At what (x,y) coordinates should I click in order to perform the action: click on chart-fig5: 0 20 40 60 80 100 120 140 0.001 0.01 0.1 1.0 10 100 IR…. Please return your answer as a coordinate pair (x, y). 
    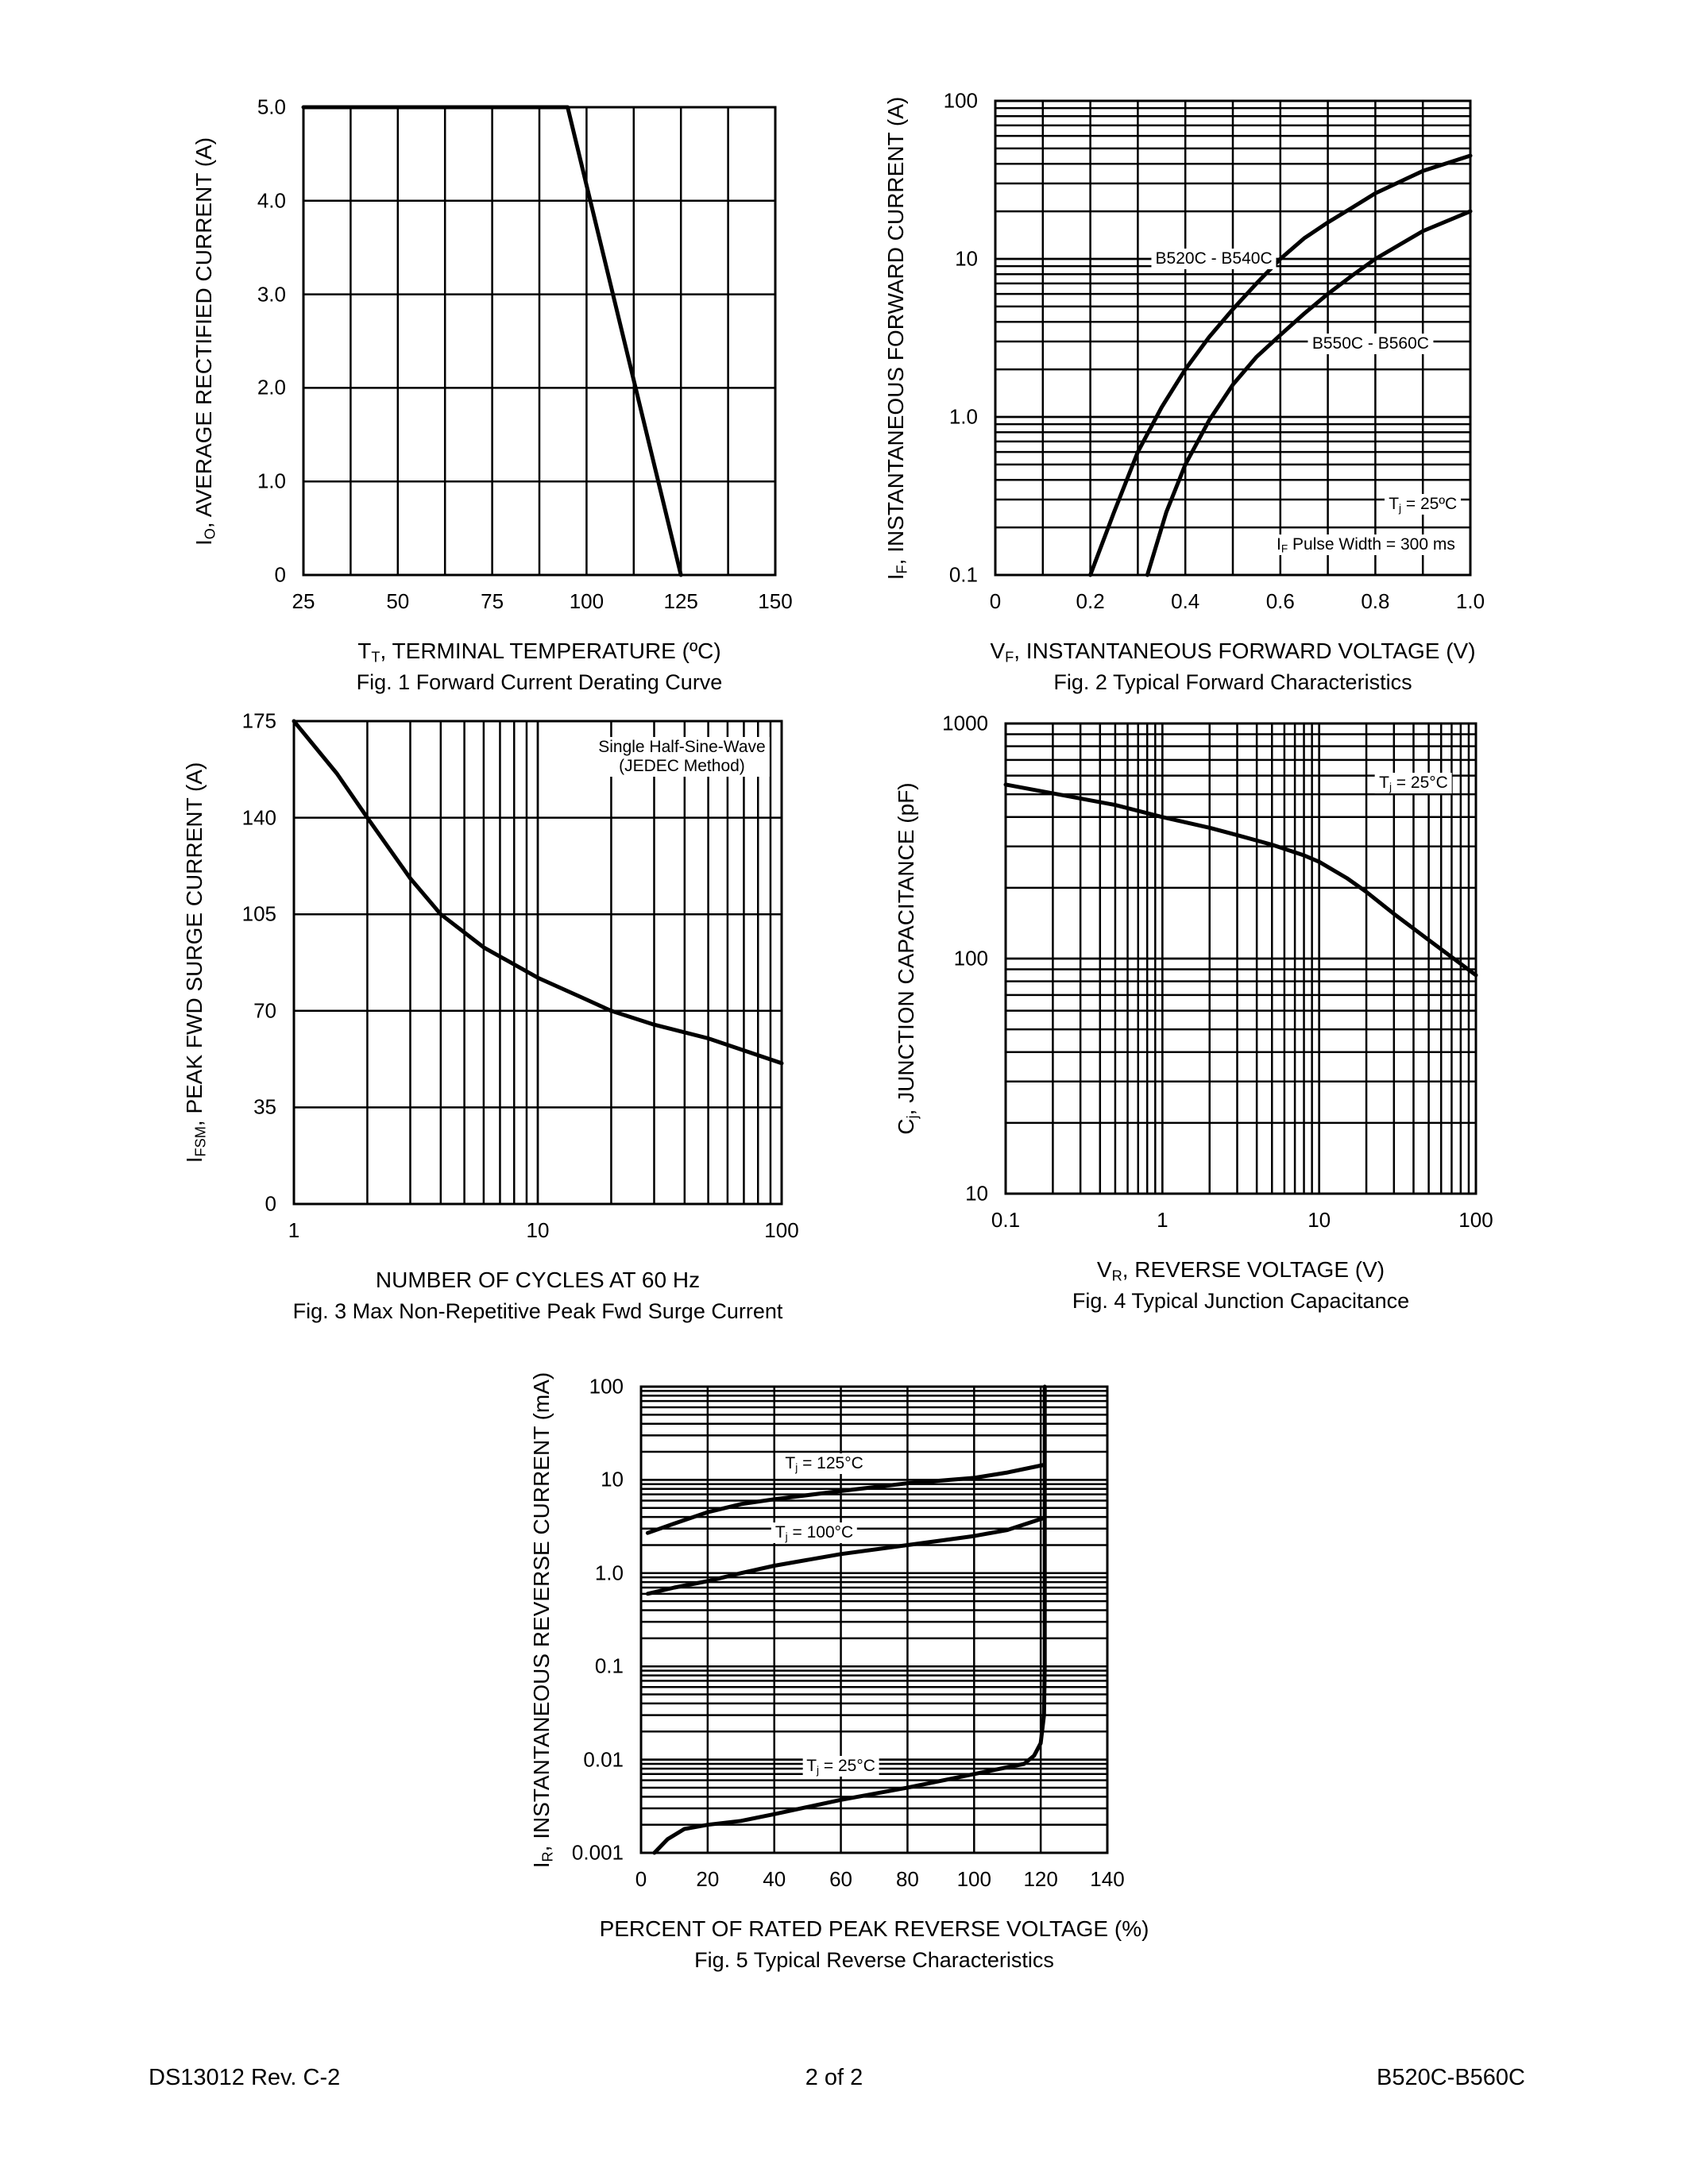
    Looking at the image, I should click on (839, 1672).